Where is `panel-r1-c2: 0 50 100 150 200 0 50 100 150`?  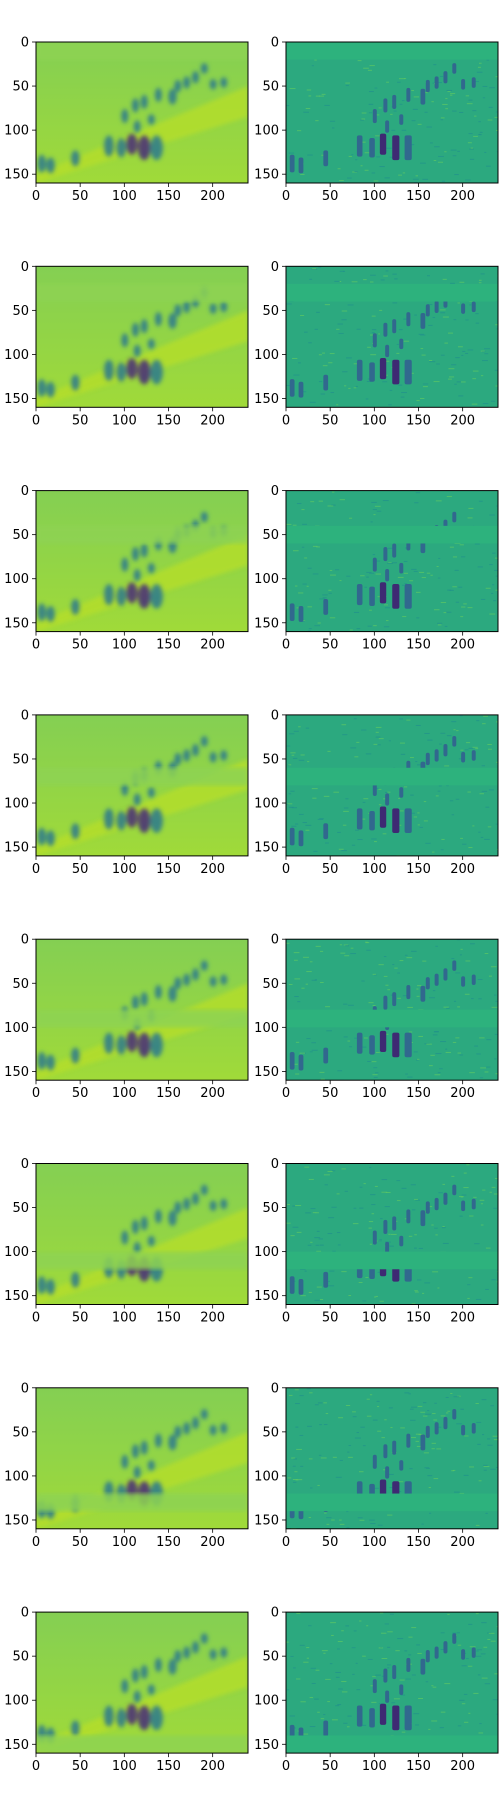 panel-r1-c2: 0 50 100 150 200 0 50 100 150 is located at coordinates (376, 120).